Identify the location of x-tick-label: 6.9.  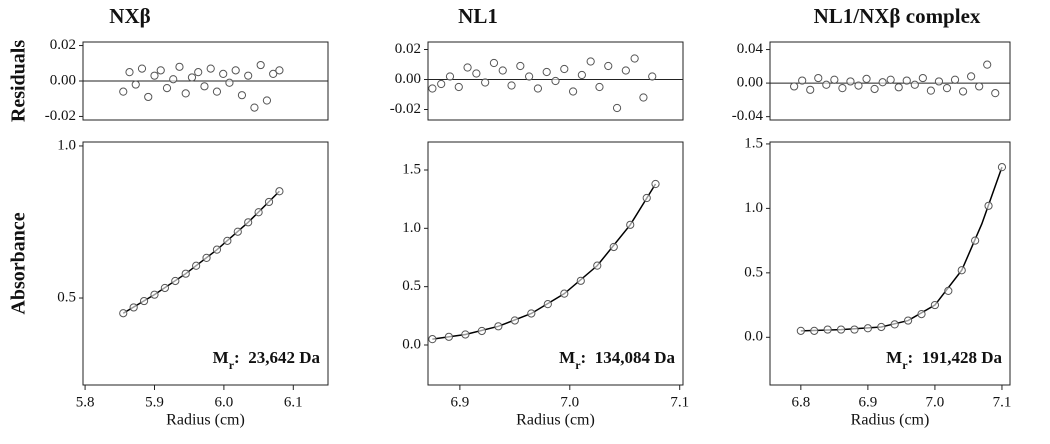
(460, 402).